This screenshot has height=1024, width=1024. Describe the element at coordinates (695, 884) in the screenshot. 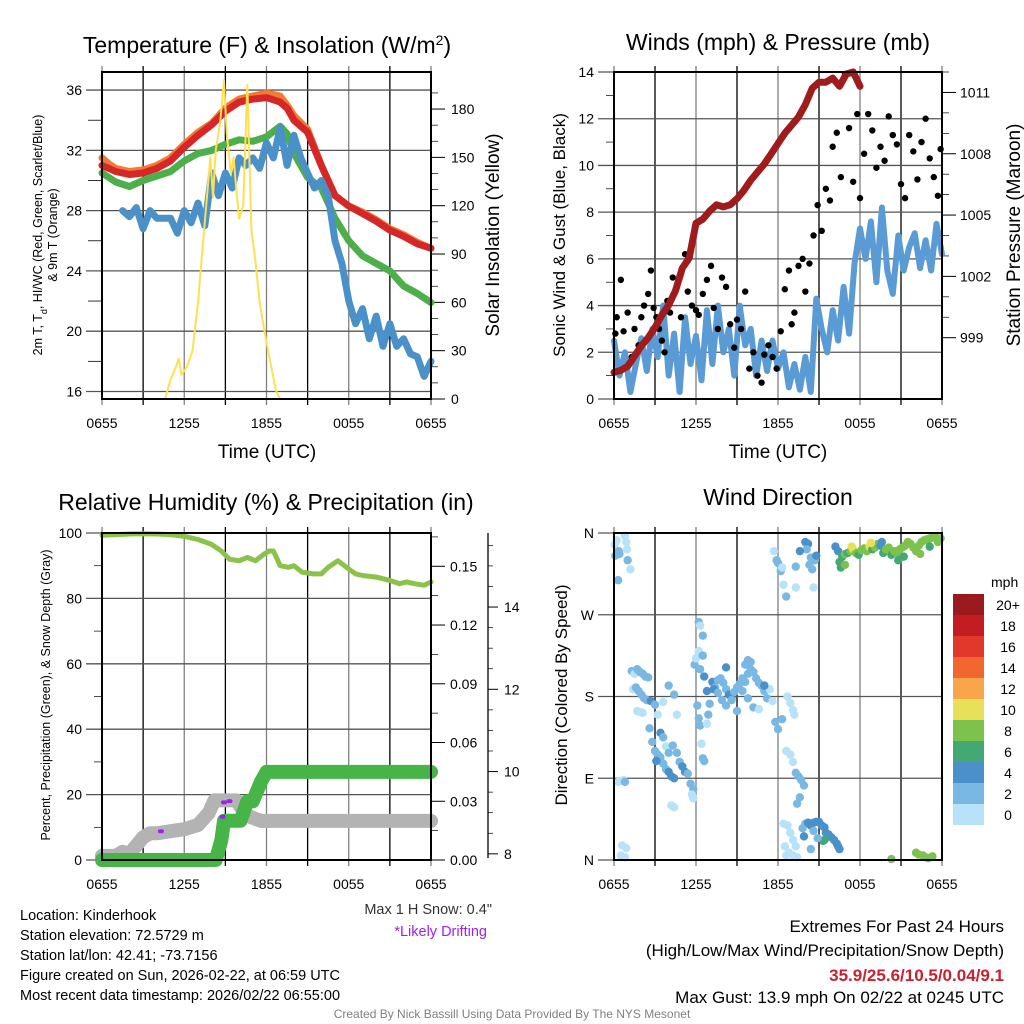

I see `wdir-xtick-label: 1255` at that location.